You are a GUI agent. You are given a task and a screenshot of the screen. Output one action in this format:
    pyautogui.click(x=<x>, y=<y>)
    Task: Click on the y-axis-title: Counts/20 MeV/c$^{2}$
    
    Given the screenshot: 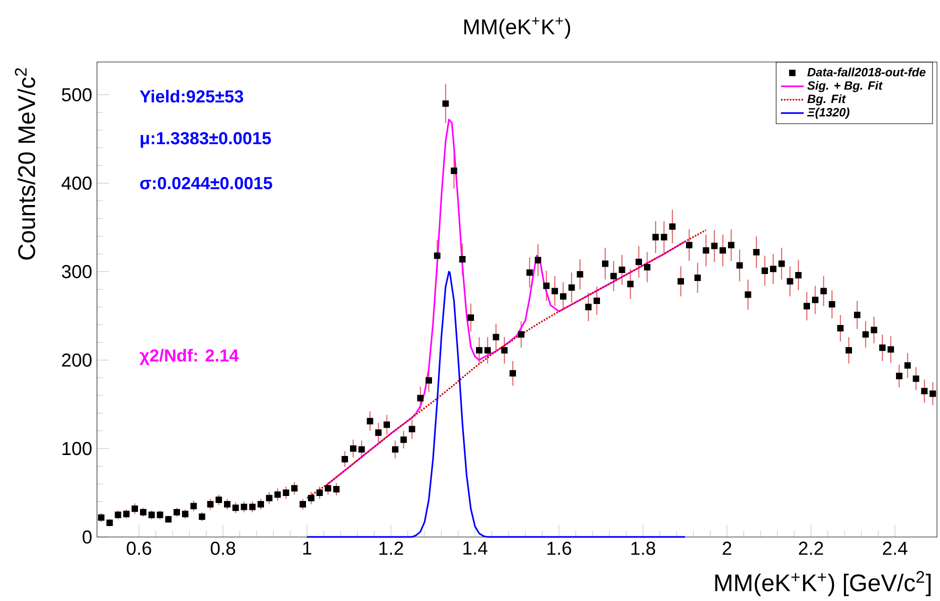 What is the action you would take?
    pyautogui.click(x=25, y=164)
    